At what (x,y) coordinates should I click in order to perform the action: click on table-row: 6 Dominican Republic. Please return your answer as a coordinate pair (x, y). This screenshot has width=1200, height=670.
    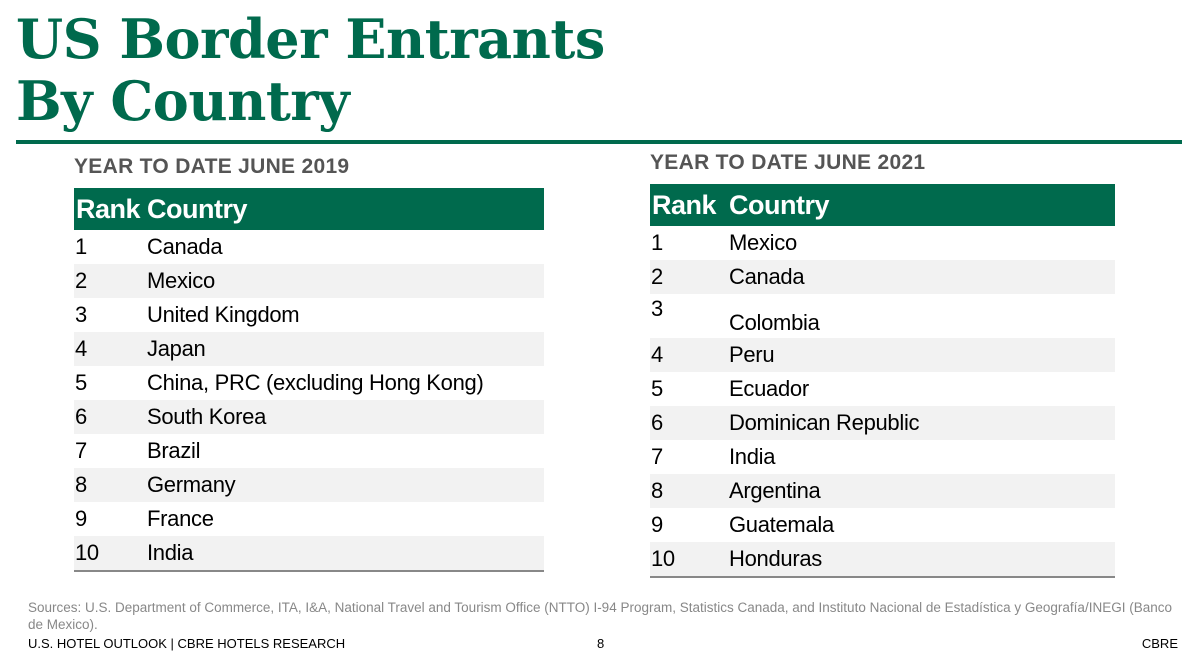
    Looking at the image, I should click on (882, 423).